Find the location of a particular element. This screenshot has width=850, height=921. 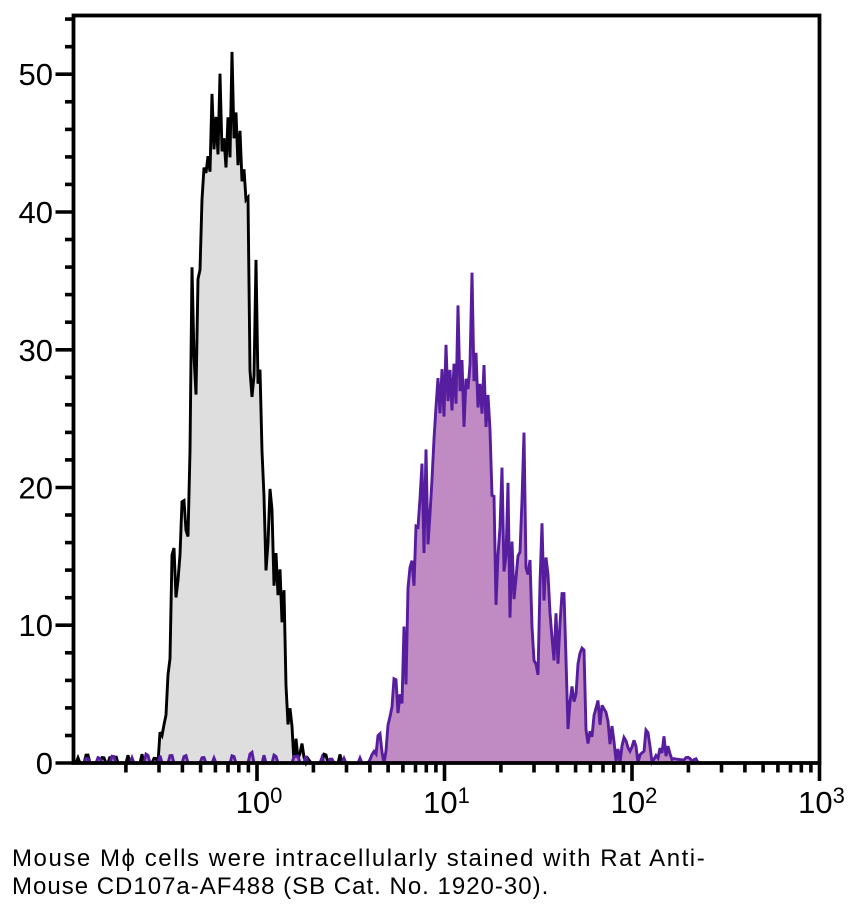

svg-text: 50 is located at coordinates (36, 74).